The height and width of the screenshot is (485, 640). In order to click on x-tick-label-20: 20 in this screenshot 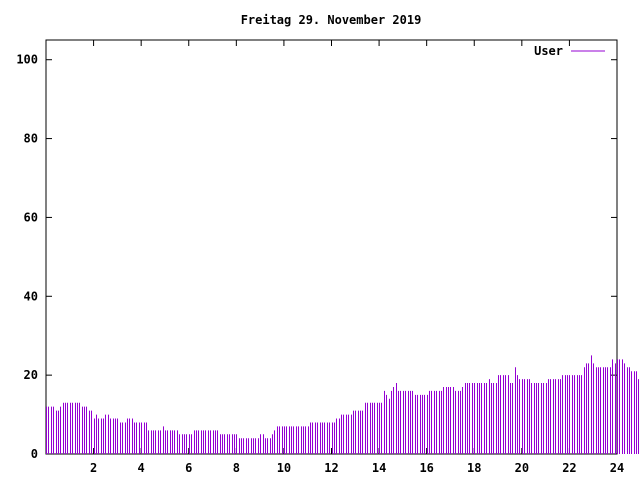, I will do `click(522, 468)`.